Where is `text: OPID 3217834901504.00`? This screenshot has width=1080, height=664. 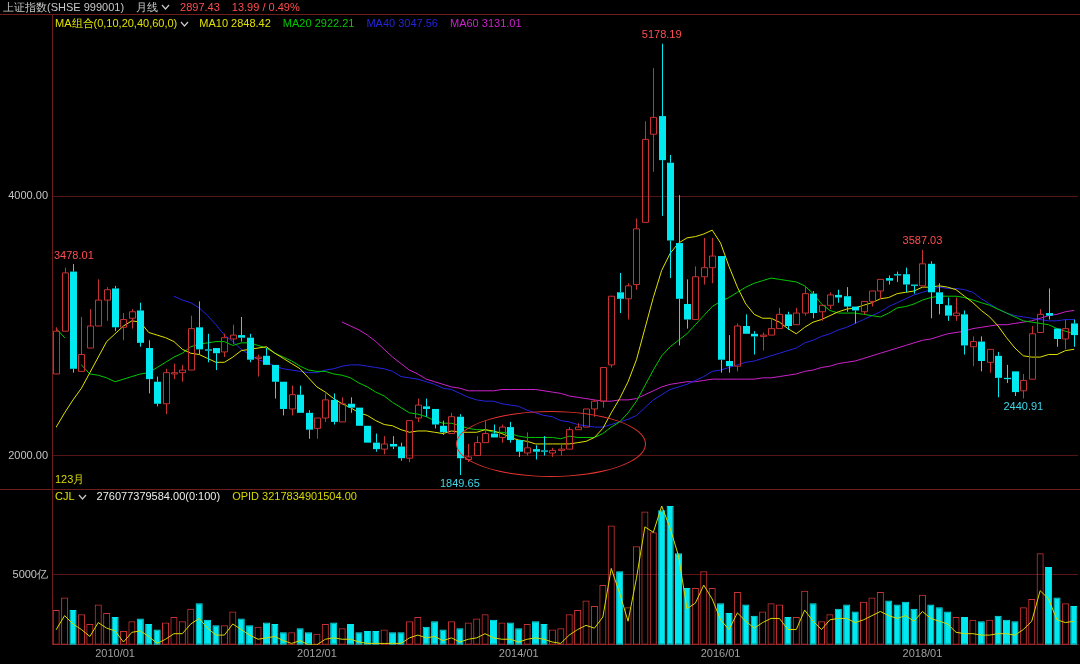 text: OPID 3217834901504.00 is located at coordinates (294, 496).